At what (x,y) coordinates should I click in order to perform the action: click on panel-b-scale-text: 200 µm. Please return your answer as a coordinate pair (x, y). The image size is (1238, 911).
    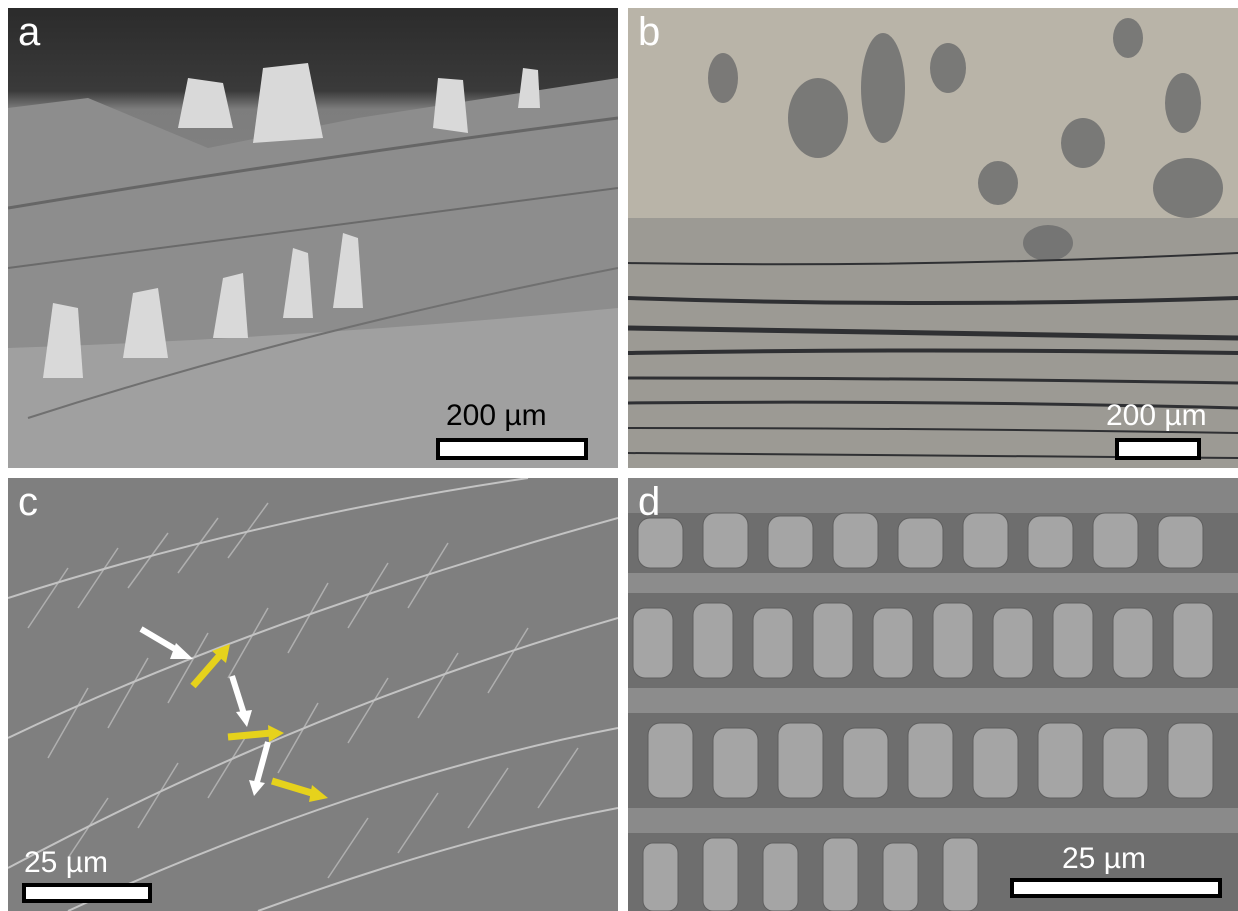
    Looking at the image, I should click on (1156, 415).